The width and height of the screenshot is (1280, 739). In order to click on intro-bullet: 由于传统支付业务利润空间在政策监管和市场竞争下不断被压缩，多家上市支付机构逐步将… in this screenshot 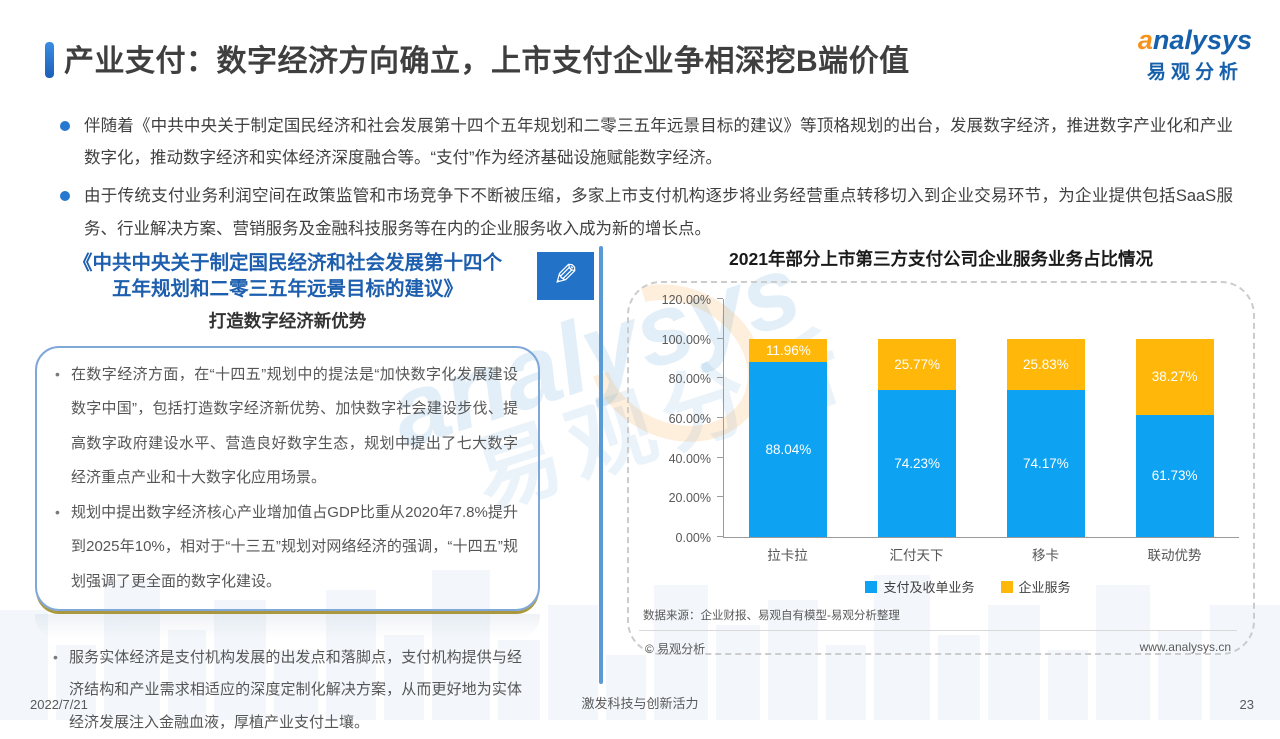, I will do `click(645, 212)`.